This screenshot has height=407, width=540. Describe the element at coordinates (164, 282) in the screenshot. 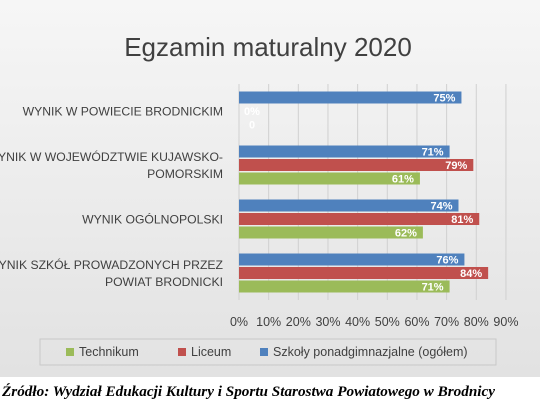

I see `category-label: POWIAT BRODNICKI` at that location.